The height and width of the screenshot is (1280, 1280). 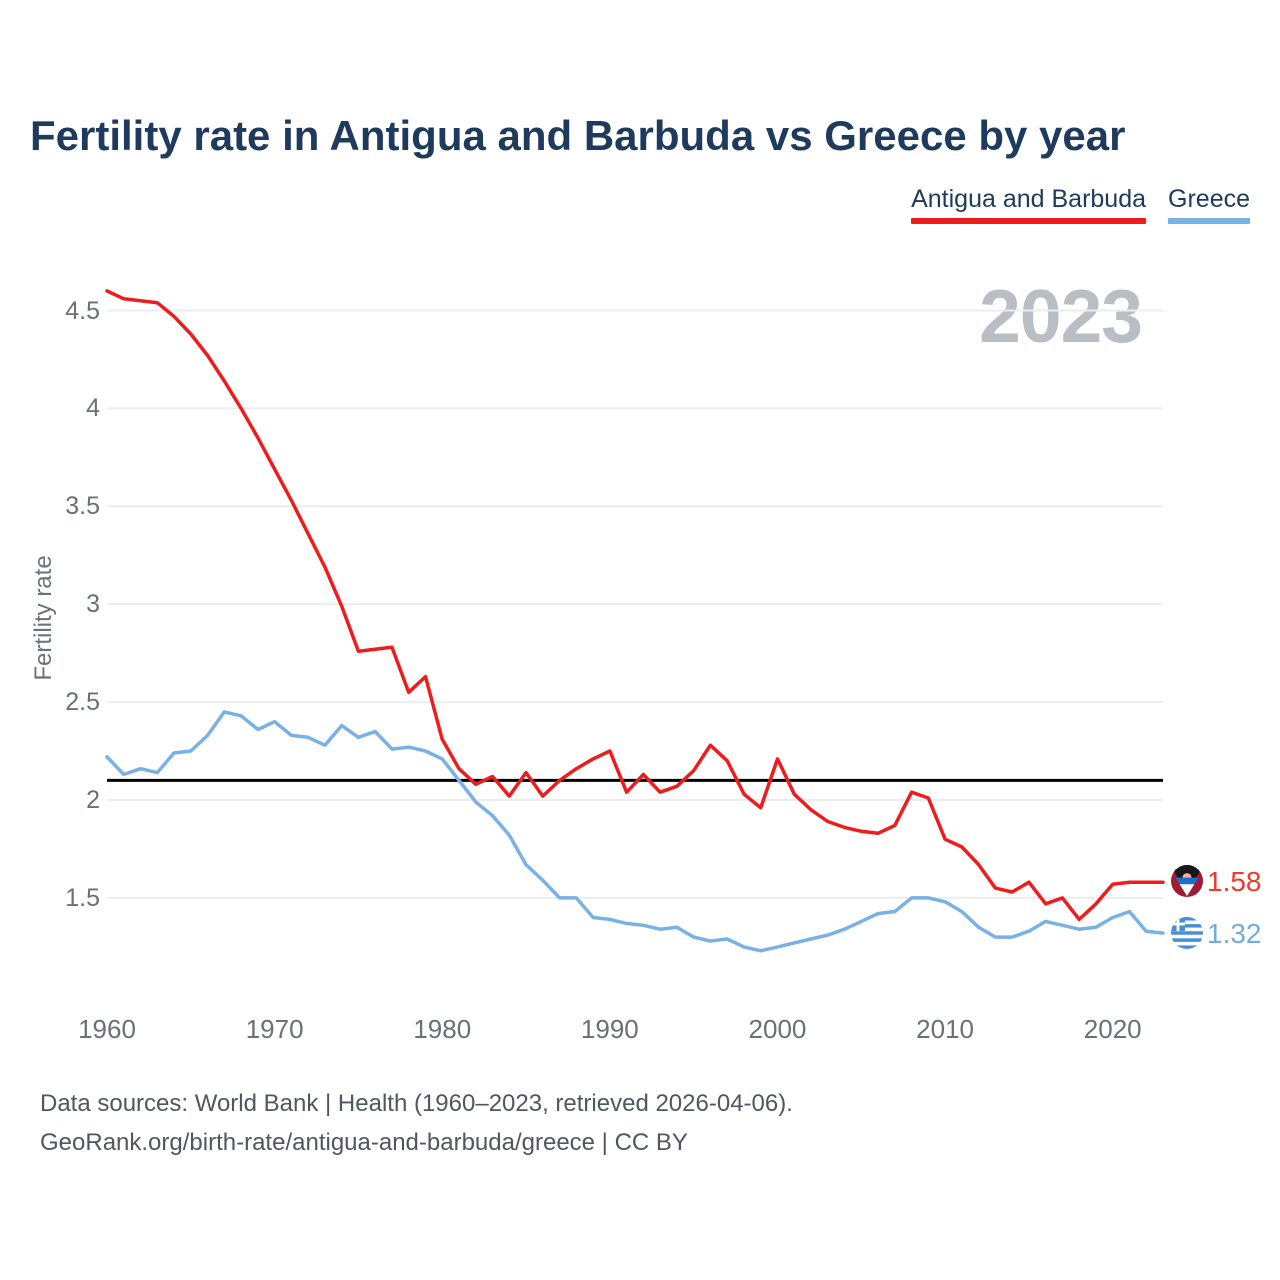 I want to click on x-tick-label: 2020, so click(x=1112, y=1029).